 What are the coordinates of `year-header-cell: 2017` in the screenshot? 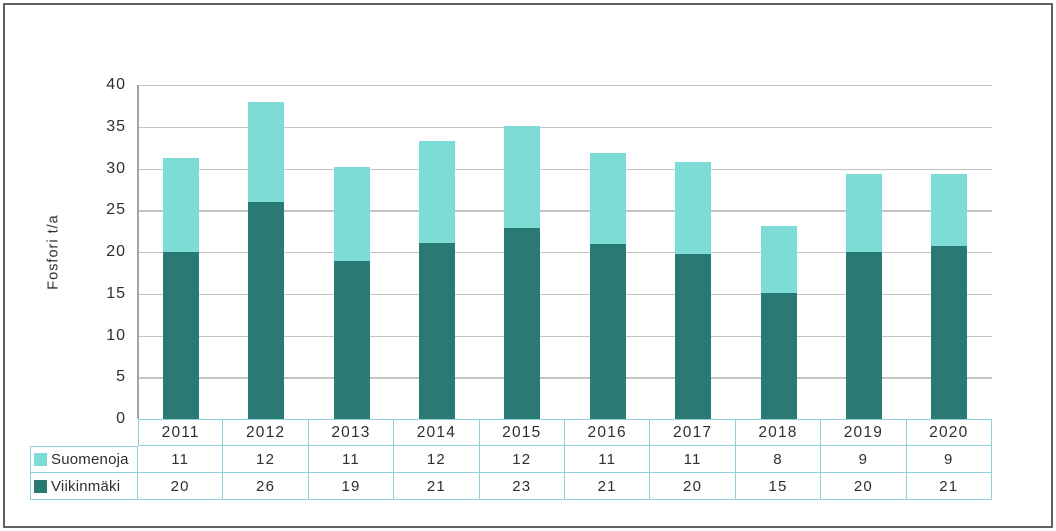 It's located at (693, 432).